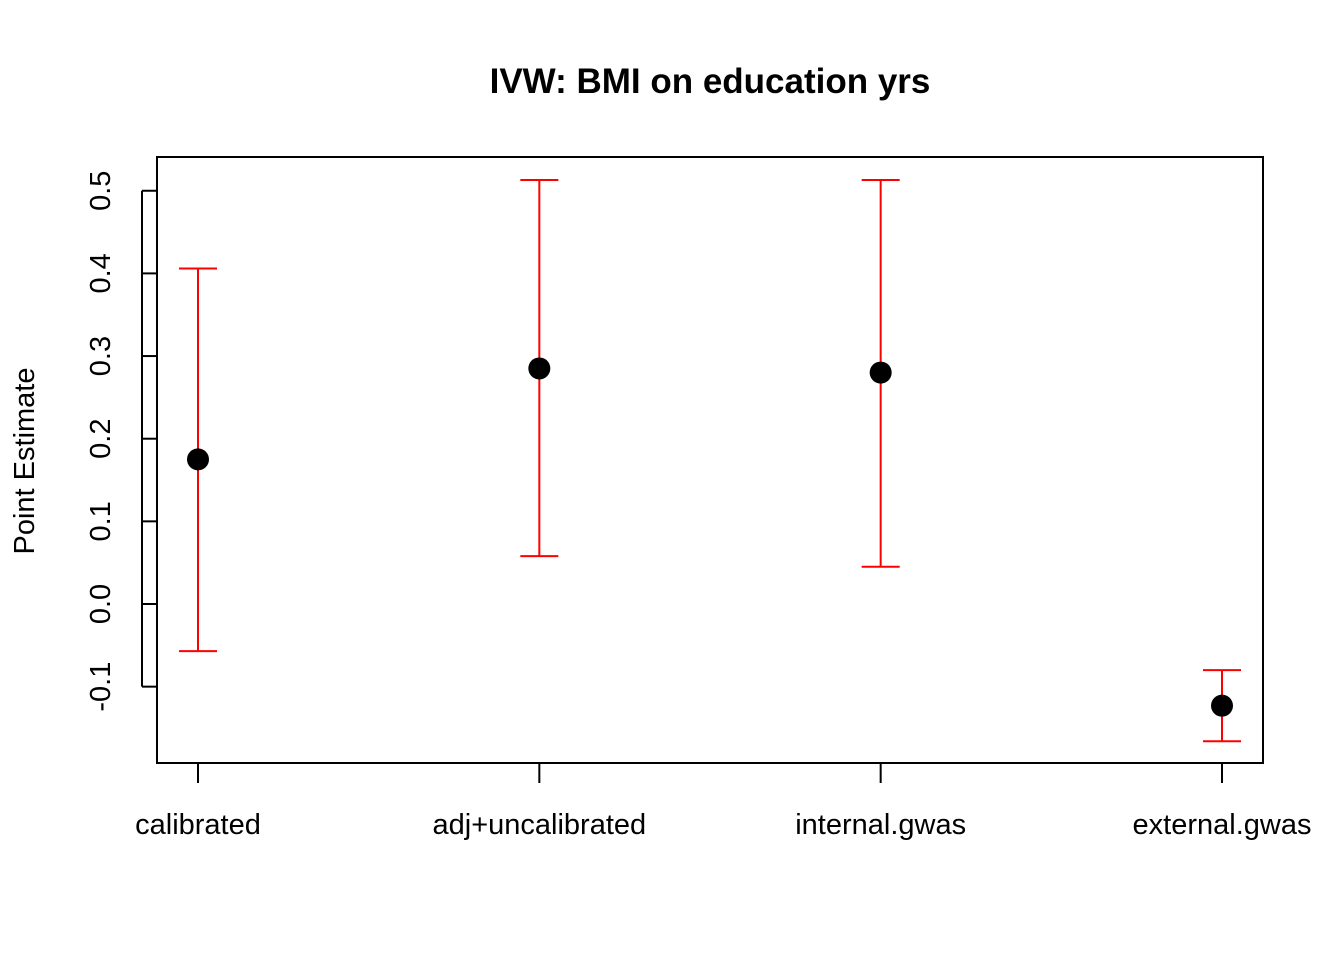 The width and height of the screenshot is (1344, 960). What do you see at coordinates (101, 356) in the screenshot?
I see `y-tick-label: 0.3` at bounding box center [101, 356].